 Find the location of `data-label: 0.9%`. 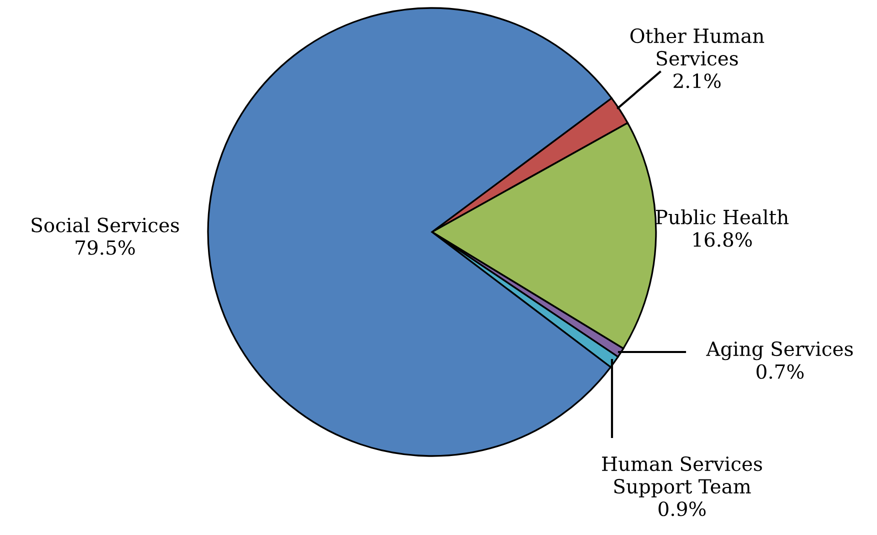

data-label: 0.9% is located at coordinates (682, 508).